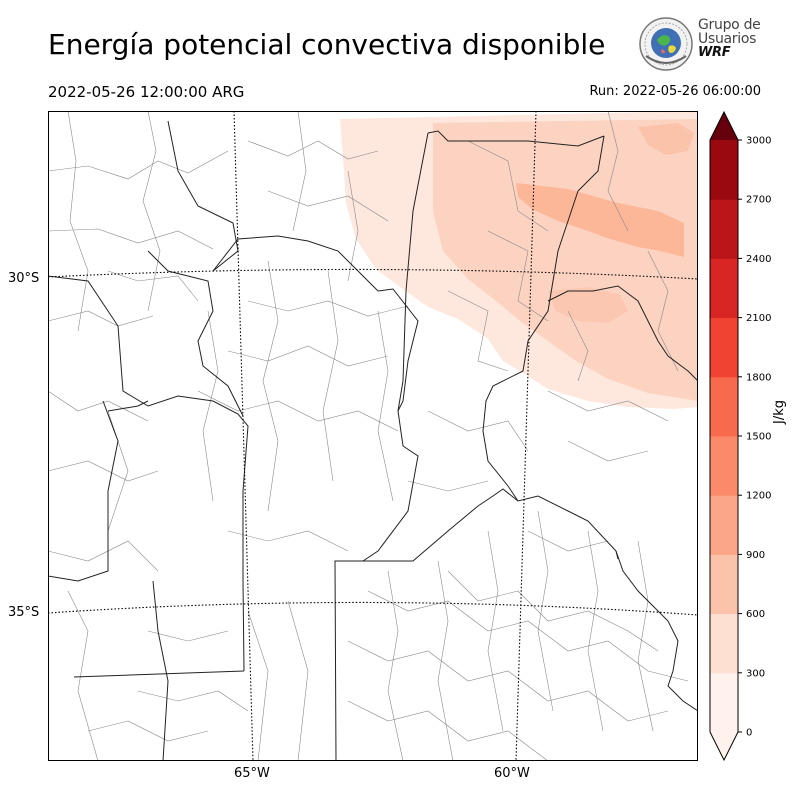  I want to click on colorbar-segments, so click(724, 436).